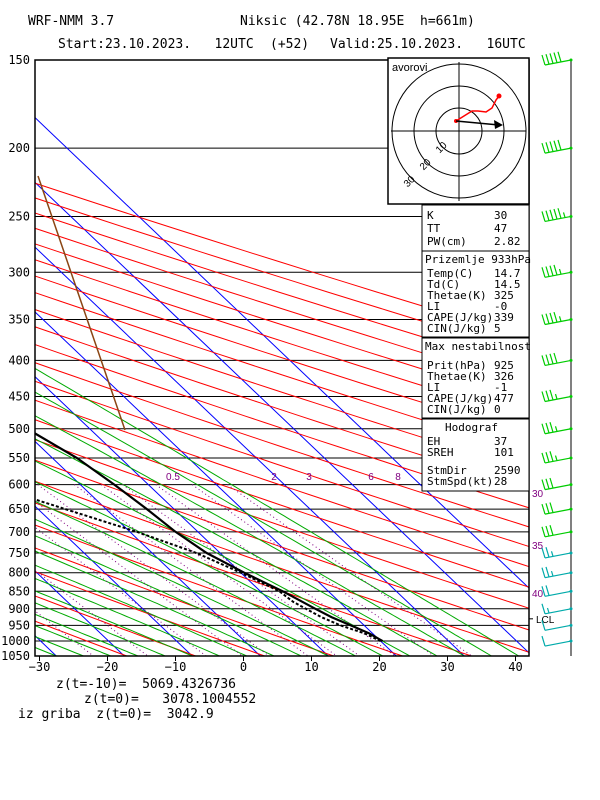  I want to click on max-key: Prit(hPa), so click(457, 365).